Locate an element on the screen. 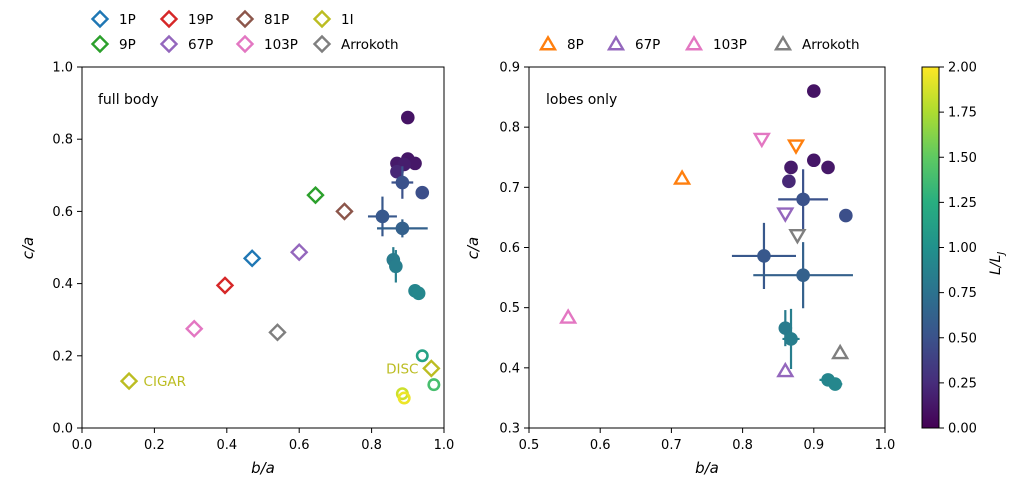 The width and height of the screenshot is (1024, 485). y-tick-label: 0.0 is located at coordinates (62, 429).